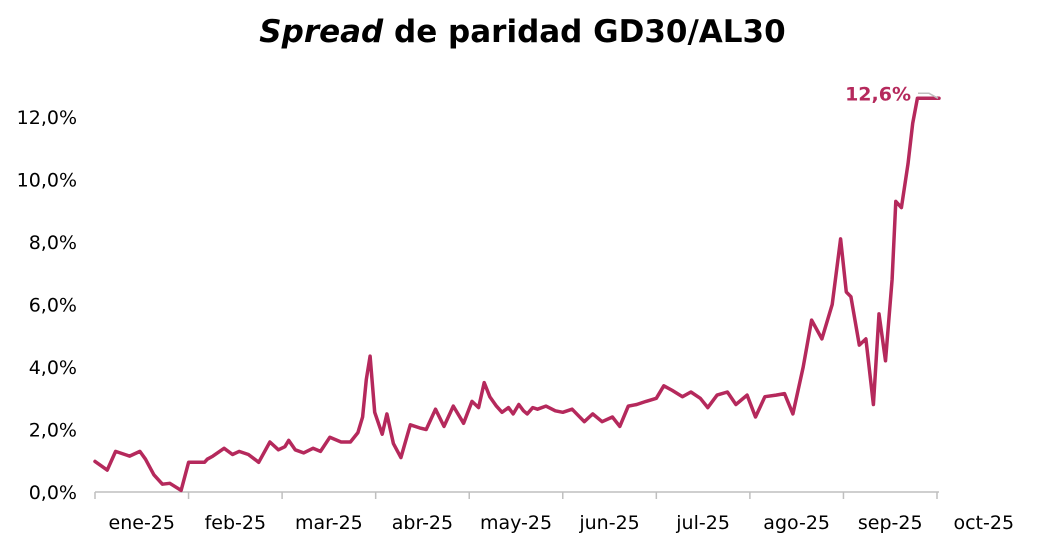 The width and height of the screenshot is (1045, 559). Describe the element at coordinates (584, 32) in the screenshot. I see `chart-title-rest: de paridad GD30/AL30` at that location.